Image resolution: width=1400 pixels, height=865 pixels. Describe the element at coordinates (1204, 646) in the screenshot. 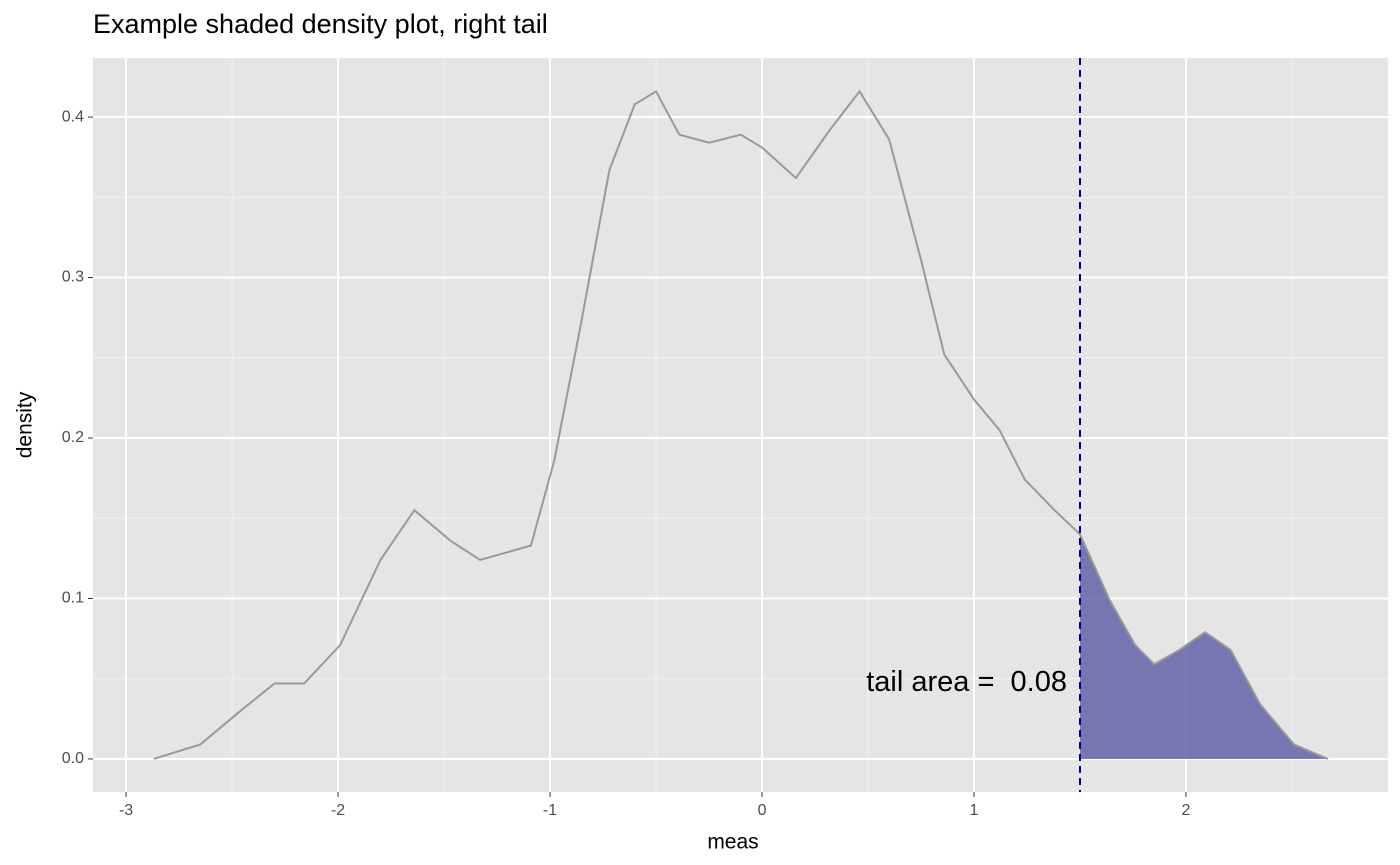

I see `tail-area` at that location.